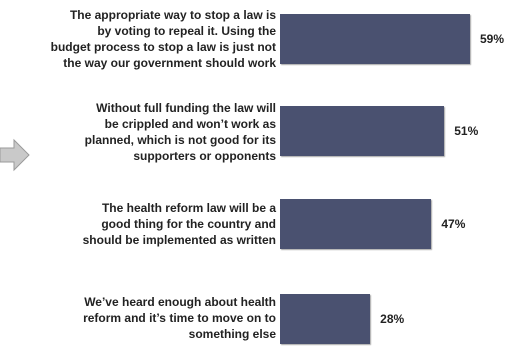 The height and width of the screenshot is (351, 511). I want to click on category-label-line: by voting to repeal it. Using the, so click(186, 31).